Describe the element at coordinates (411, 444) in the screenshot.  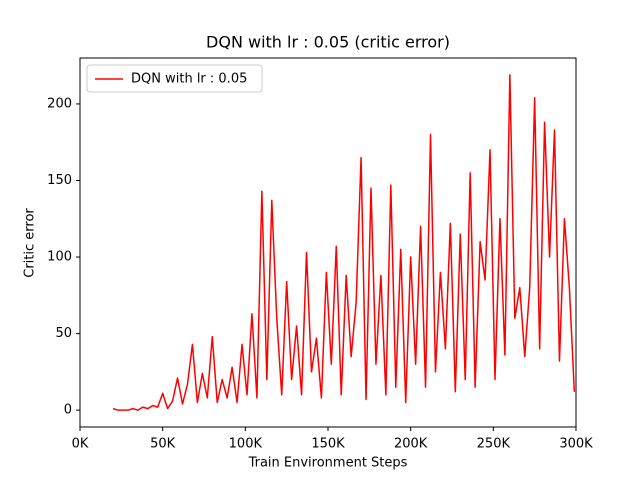
I see `x-tick-label: 200K` at that location.